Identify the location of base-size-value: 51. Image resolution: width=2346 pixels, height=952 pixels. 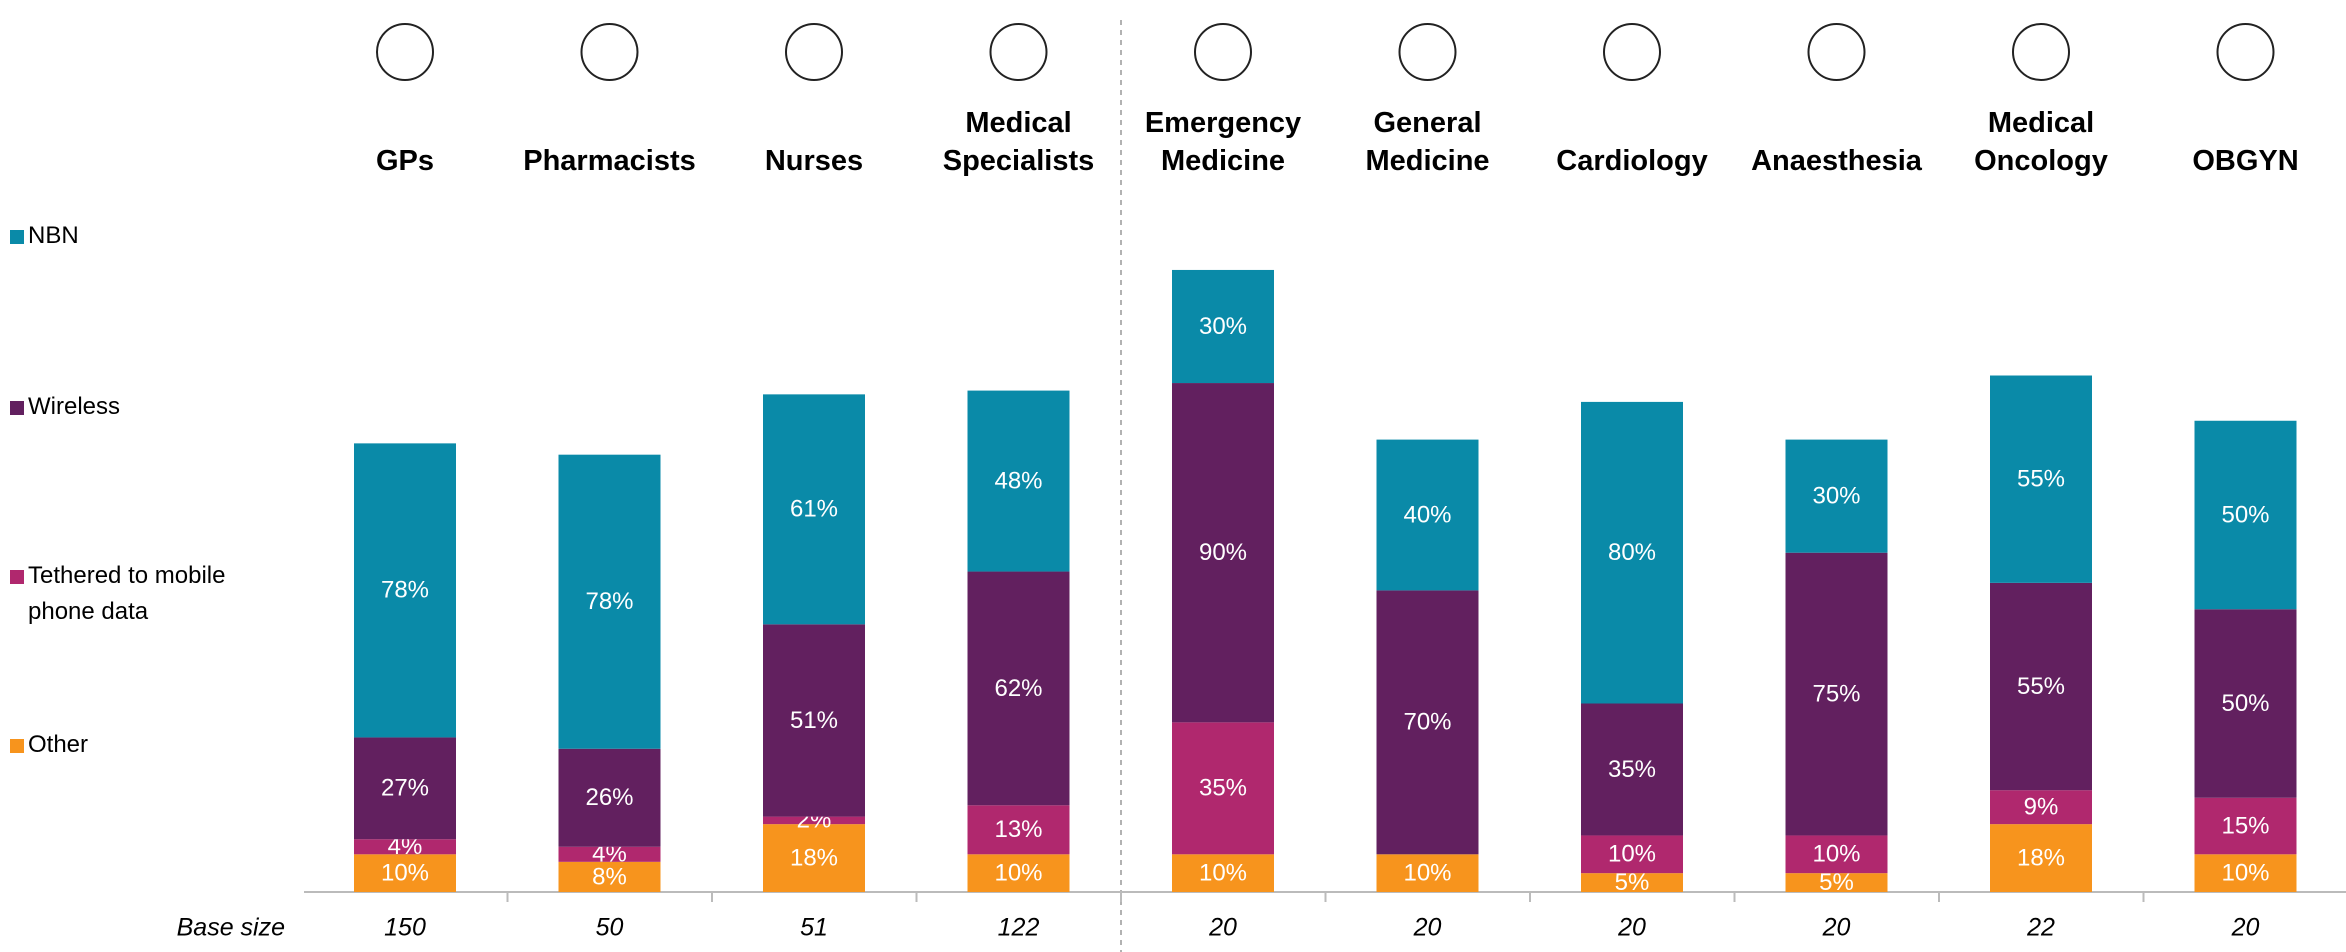
(814, 928).